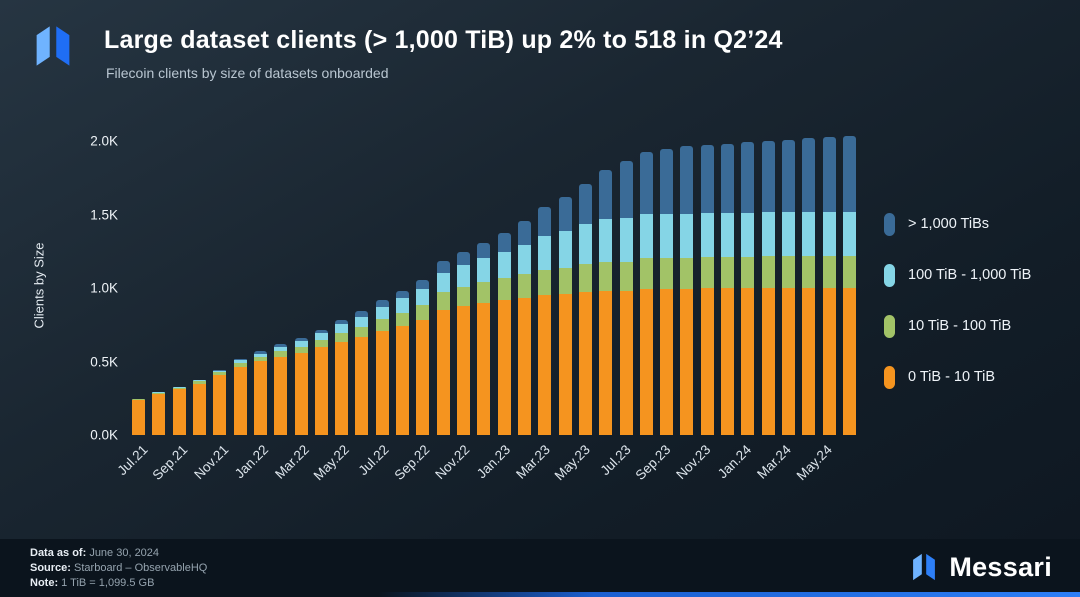 Image resolution: width=1080 pixels, height=597 pixels. I want to click on legend-swatch-orange, so click(889, 377).